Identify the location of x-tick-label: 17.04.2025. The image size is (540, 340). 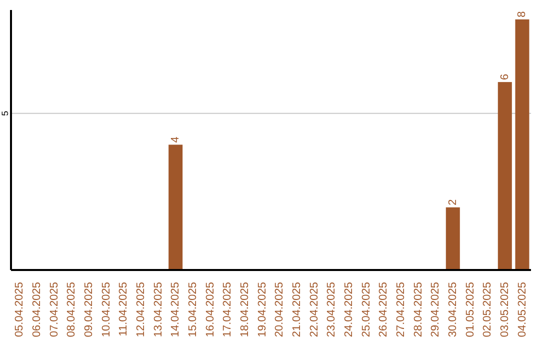
(228, 310).